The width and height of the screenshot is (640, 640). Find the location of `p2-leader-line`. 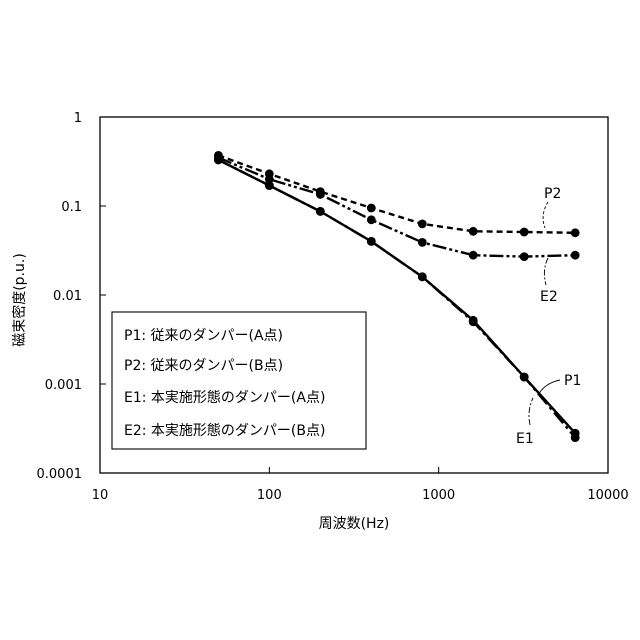

p2-leader-line is located at coordinates (545, 215).